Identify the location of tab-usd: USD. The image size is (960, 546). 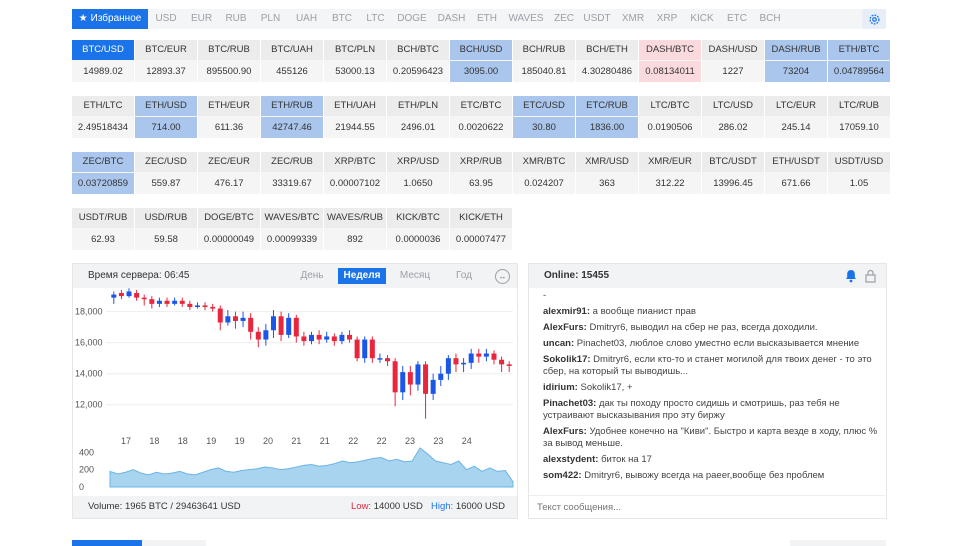
(166, 19).